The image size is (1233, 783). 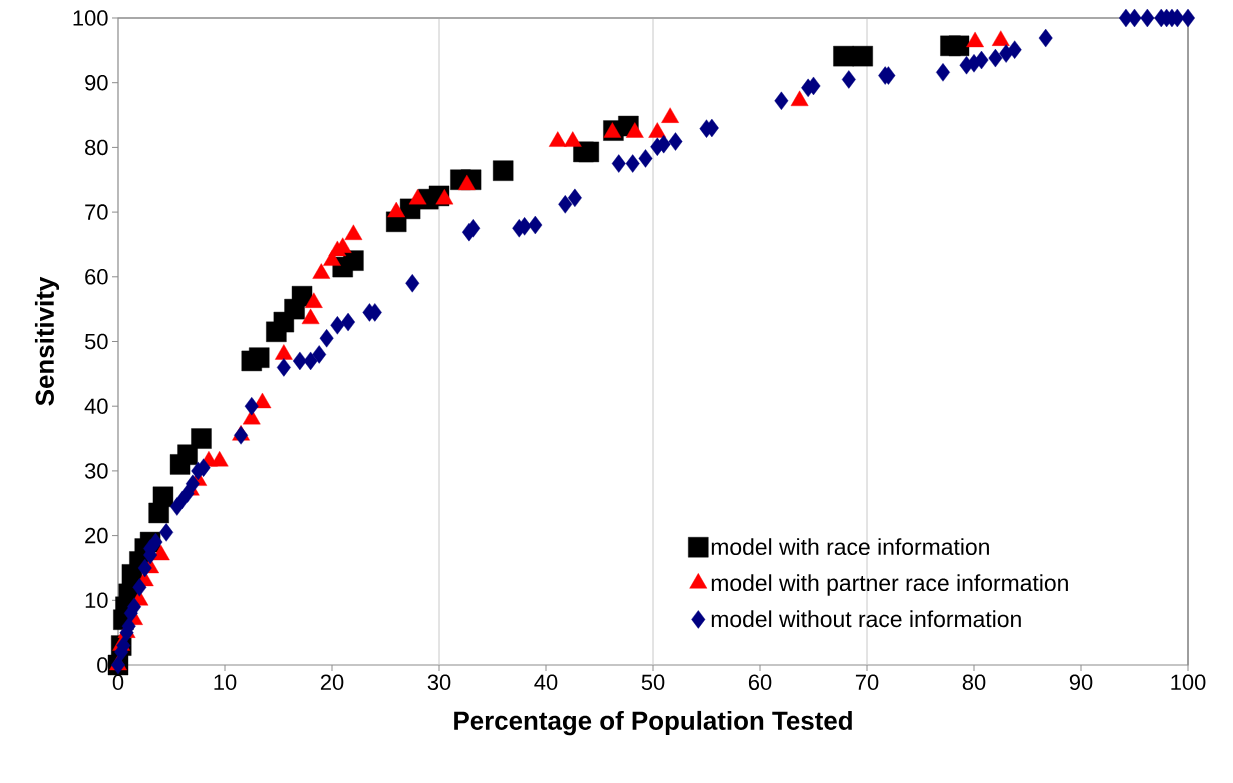 What do you see at coordinates (96, 147) in the screenshot?
I see `y-tick-label: 80` at bounding box center [96, 147].